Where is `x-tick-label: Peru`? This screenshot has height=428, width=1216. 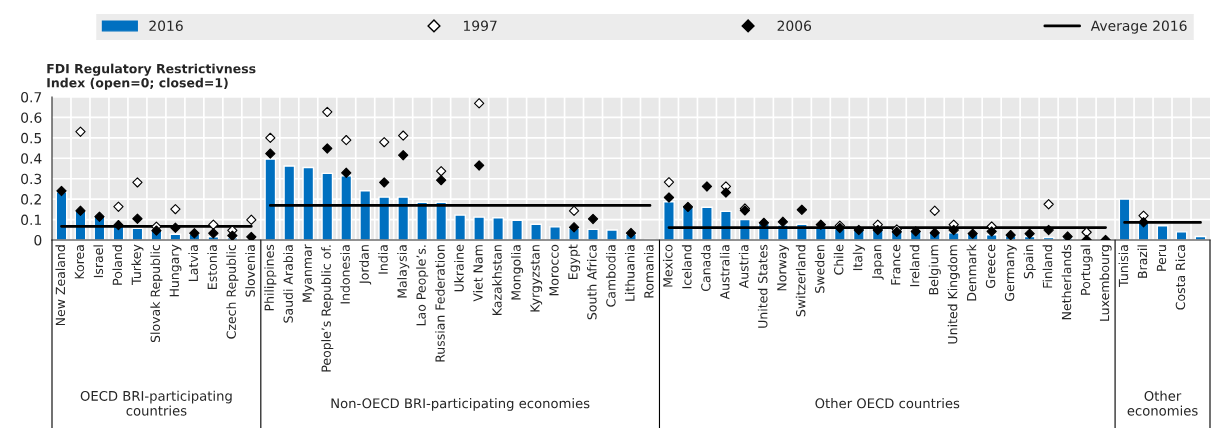
x-tick-label: Peru is located at coordinates (1161, 258).